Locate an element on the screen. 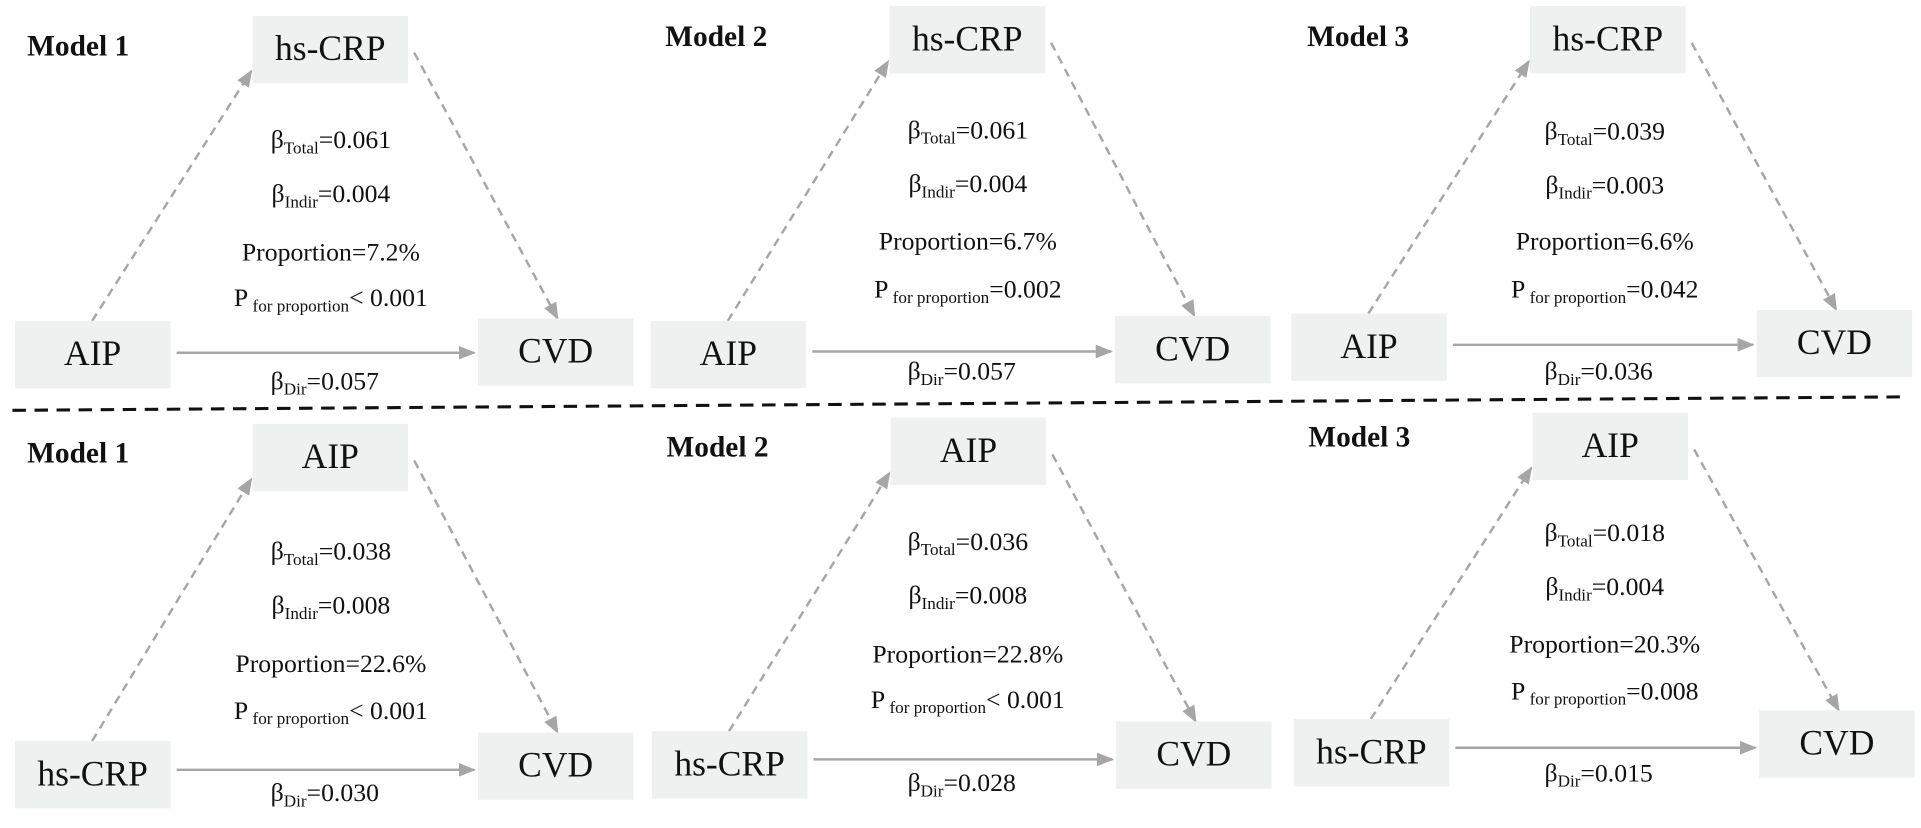 The image size is (1921, 828). stat: Proportion=6.7% is located at coordinates (968, 241).